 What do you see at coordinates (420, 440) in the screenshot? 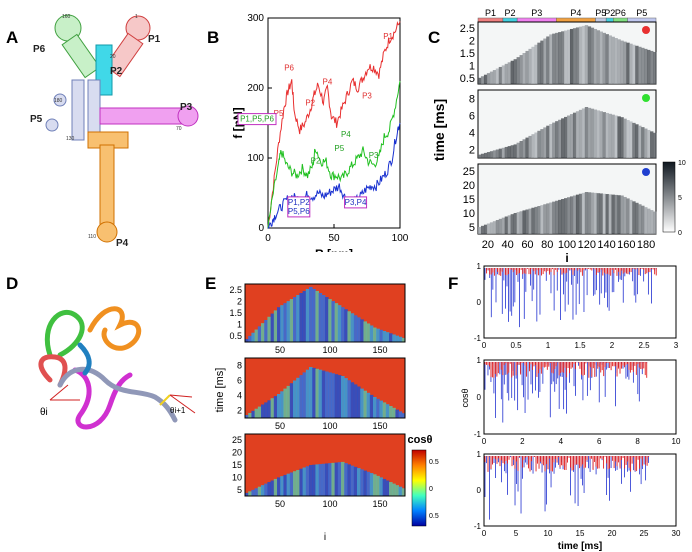
I see `colorbar-title: cosθ` at bounding box center [420, 440].